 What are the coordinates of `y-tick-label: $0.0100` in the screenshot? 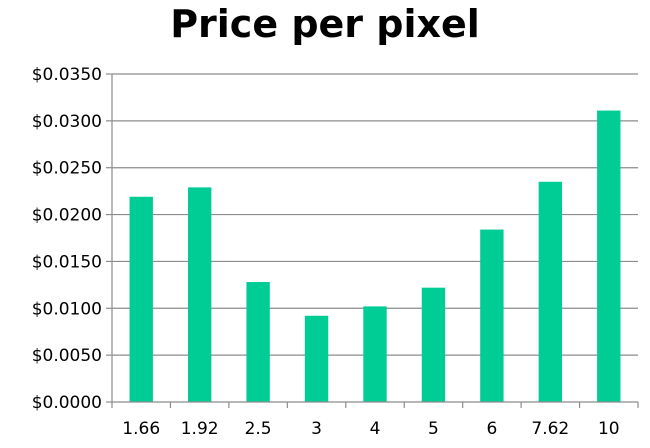 It's located at (67, 309).